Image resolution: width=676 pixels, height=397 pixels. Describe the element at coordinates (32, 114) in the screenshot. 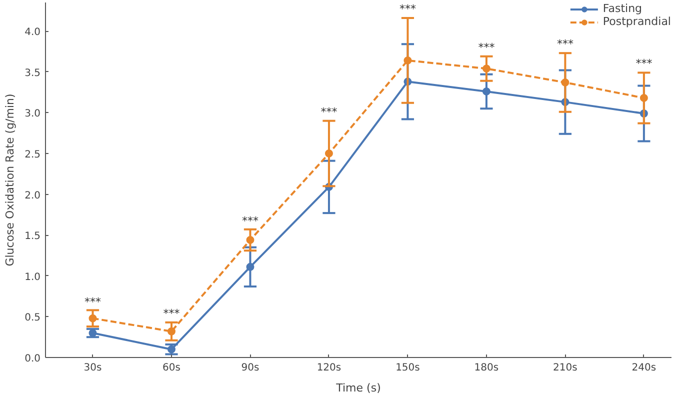

I see `y-tick-label: 3.0` at that location.